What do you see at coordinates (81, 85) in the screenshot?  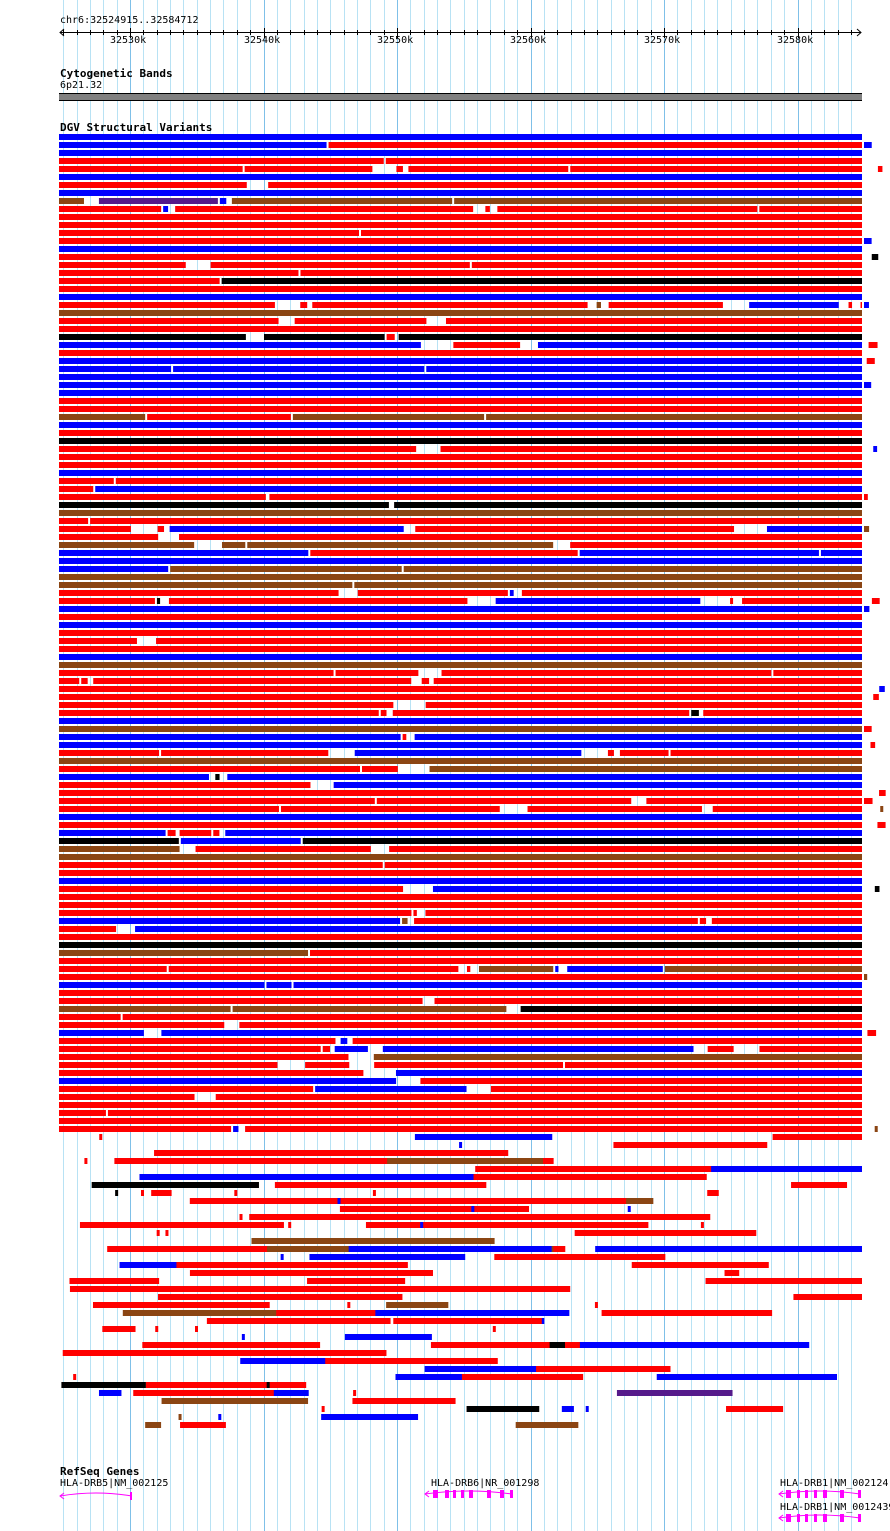 I see `cytoband-label: 6p21.32` at bounding box center [81, 85].